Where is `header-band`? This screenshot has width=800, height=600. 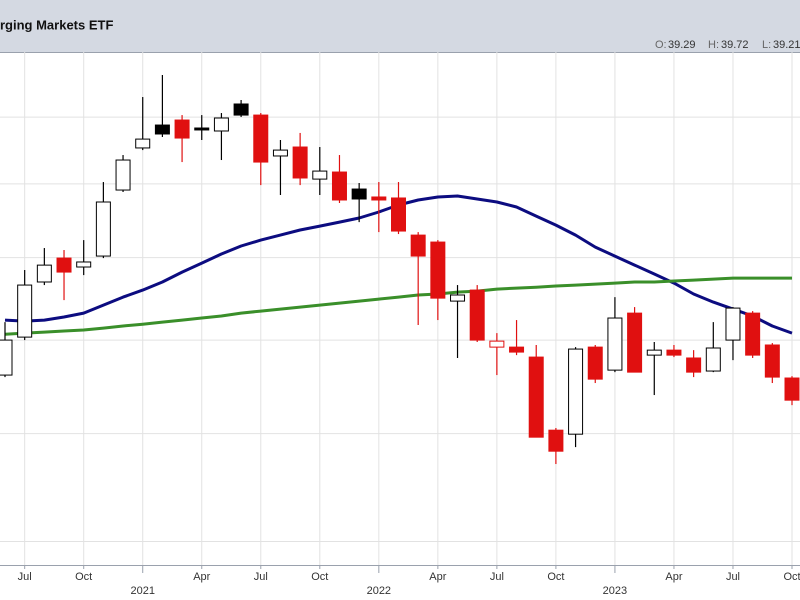 header-band is located at coordinates (400, 26).